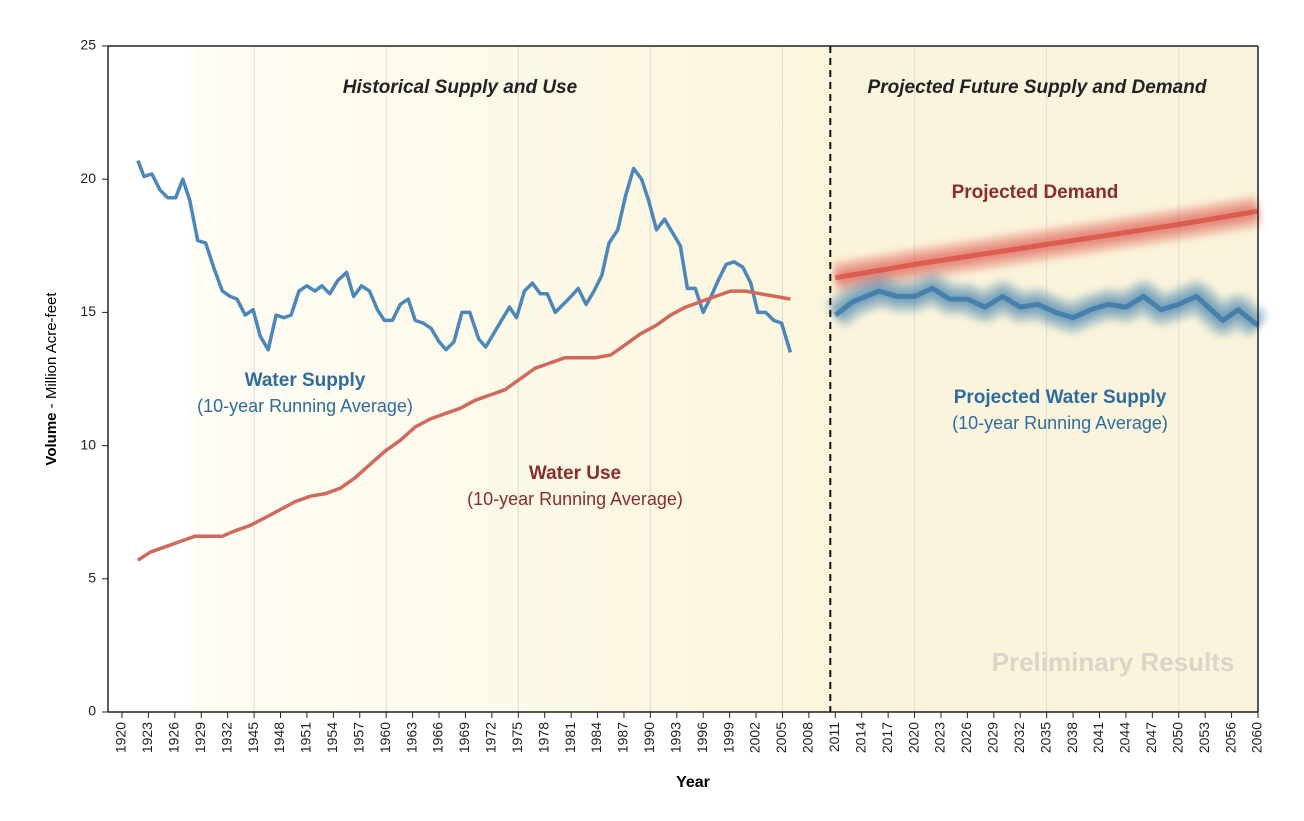  What do you see at coordinates (1125, 737) in the screenshot?
I see `x-tick-label: 2044` at bounding box center [1125, 737].